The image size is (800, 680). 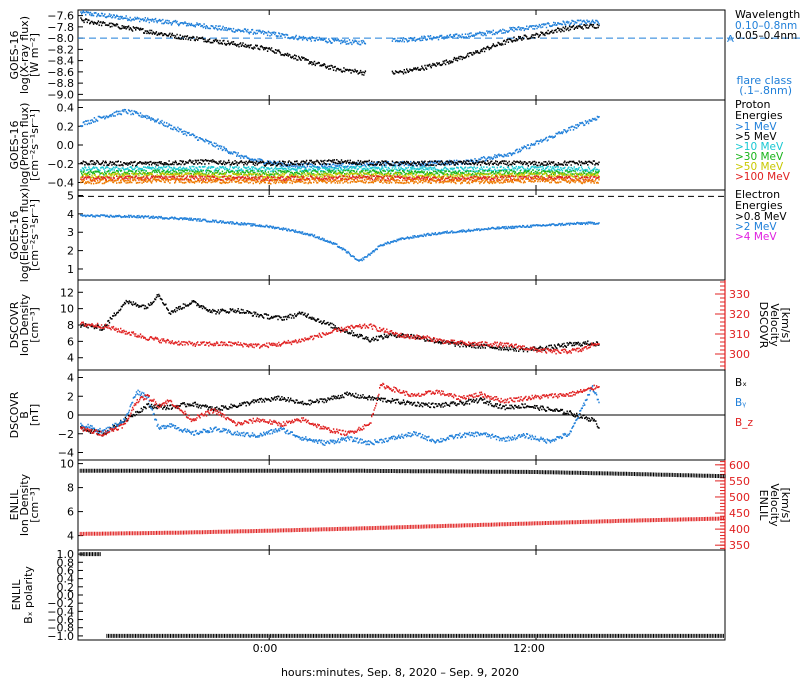 I want to click on ytick-label: −0.4, so click(x=60, y=611).